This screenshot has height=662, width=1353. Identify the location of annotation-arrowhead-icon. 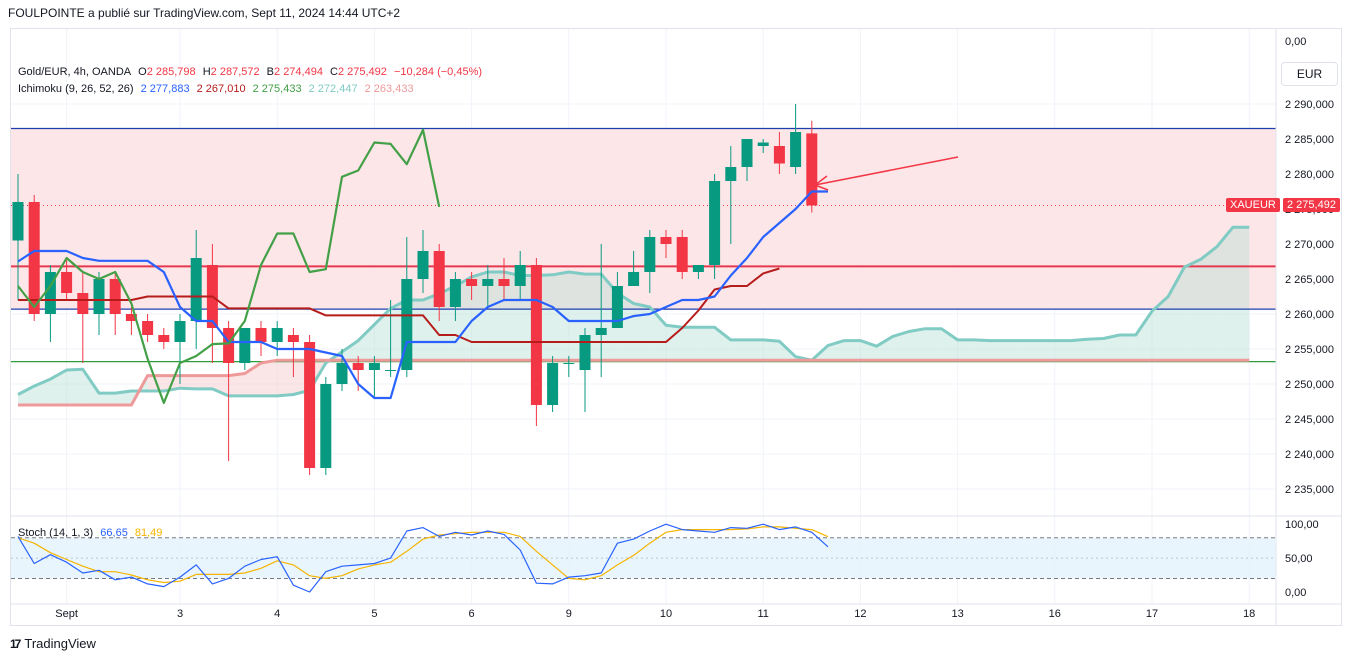
(821, 183).